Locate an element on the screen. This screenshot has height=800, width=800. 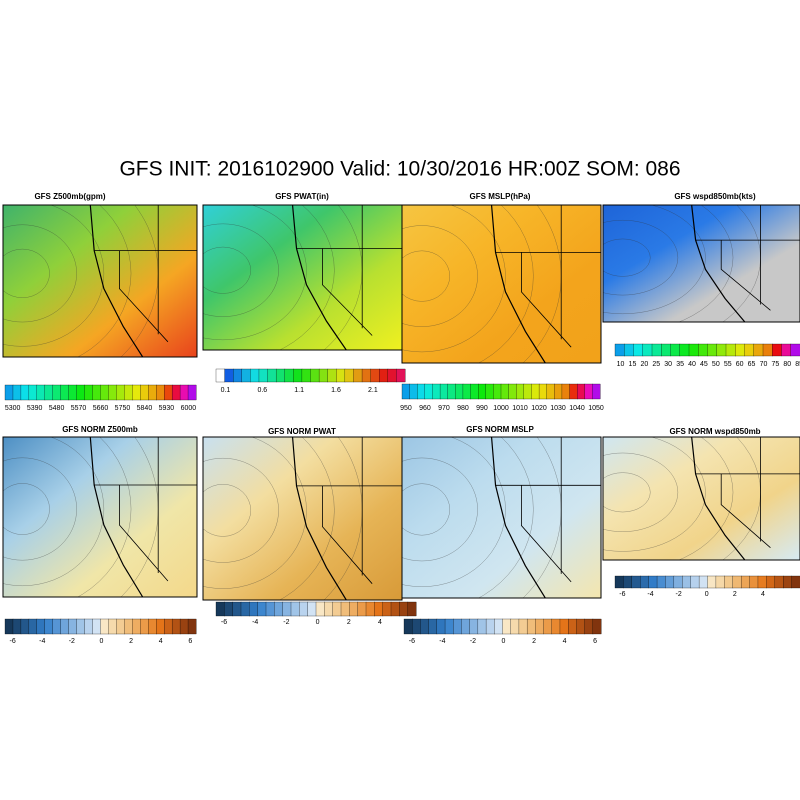
panel-title: GFS NORM wspd850mb is located at coordinates (714, 431).